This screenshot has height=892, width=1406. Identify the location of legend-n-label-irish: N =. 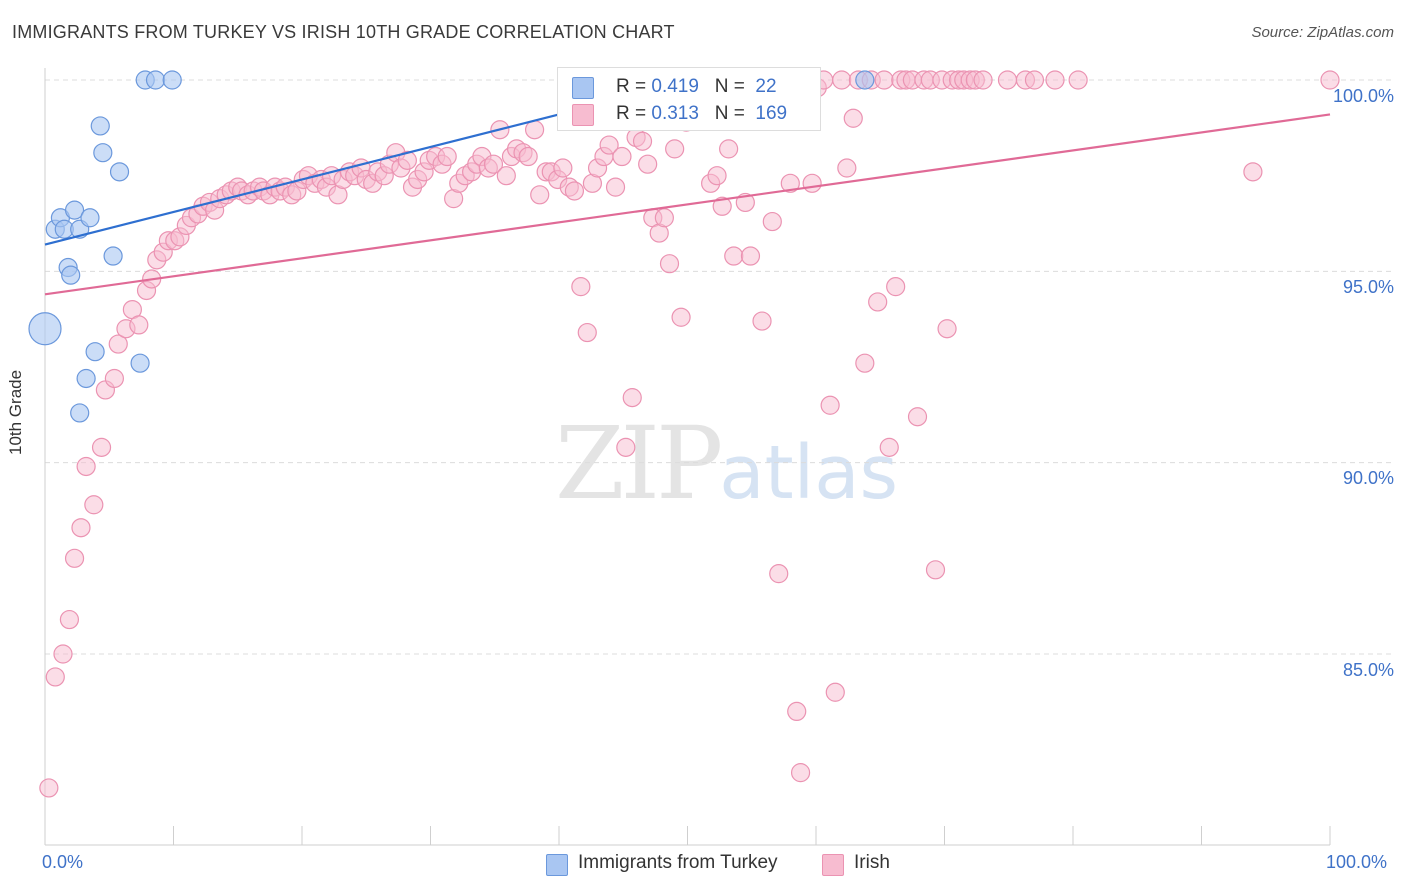
(732, 113).